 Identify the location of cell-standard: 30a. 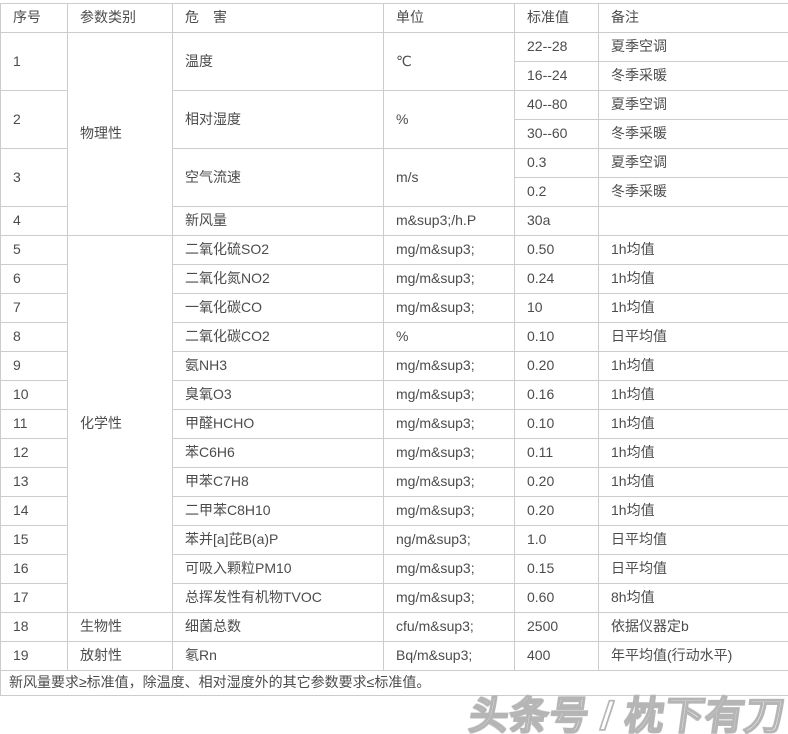
(556, 221).